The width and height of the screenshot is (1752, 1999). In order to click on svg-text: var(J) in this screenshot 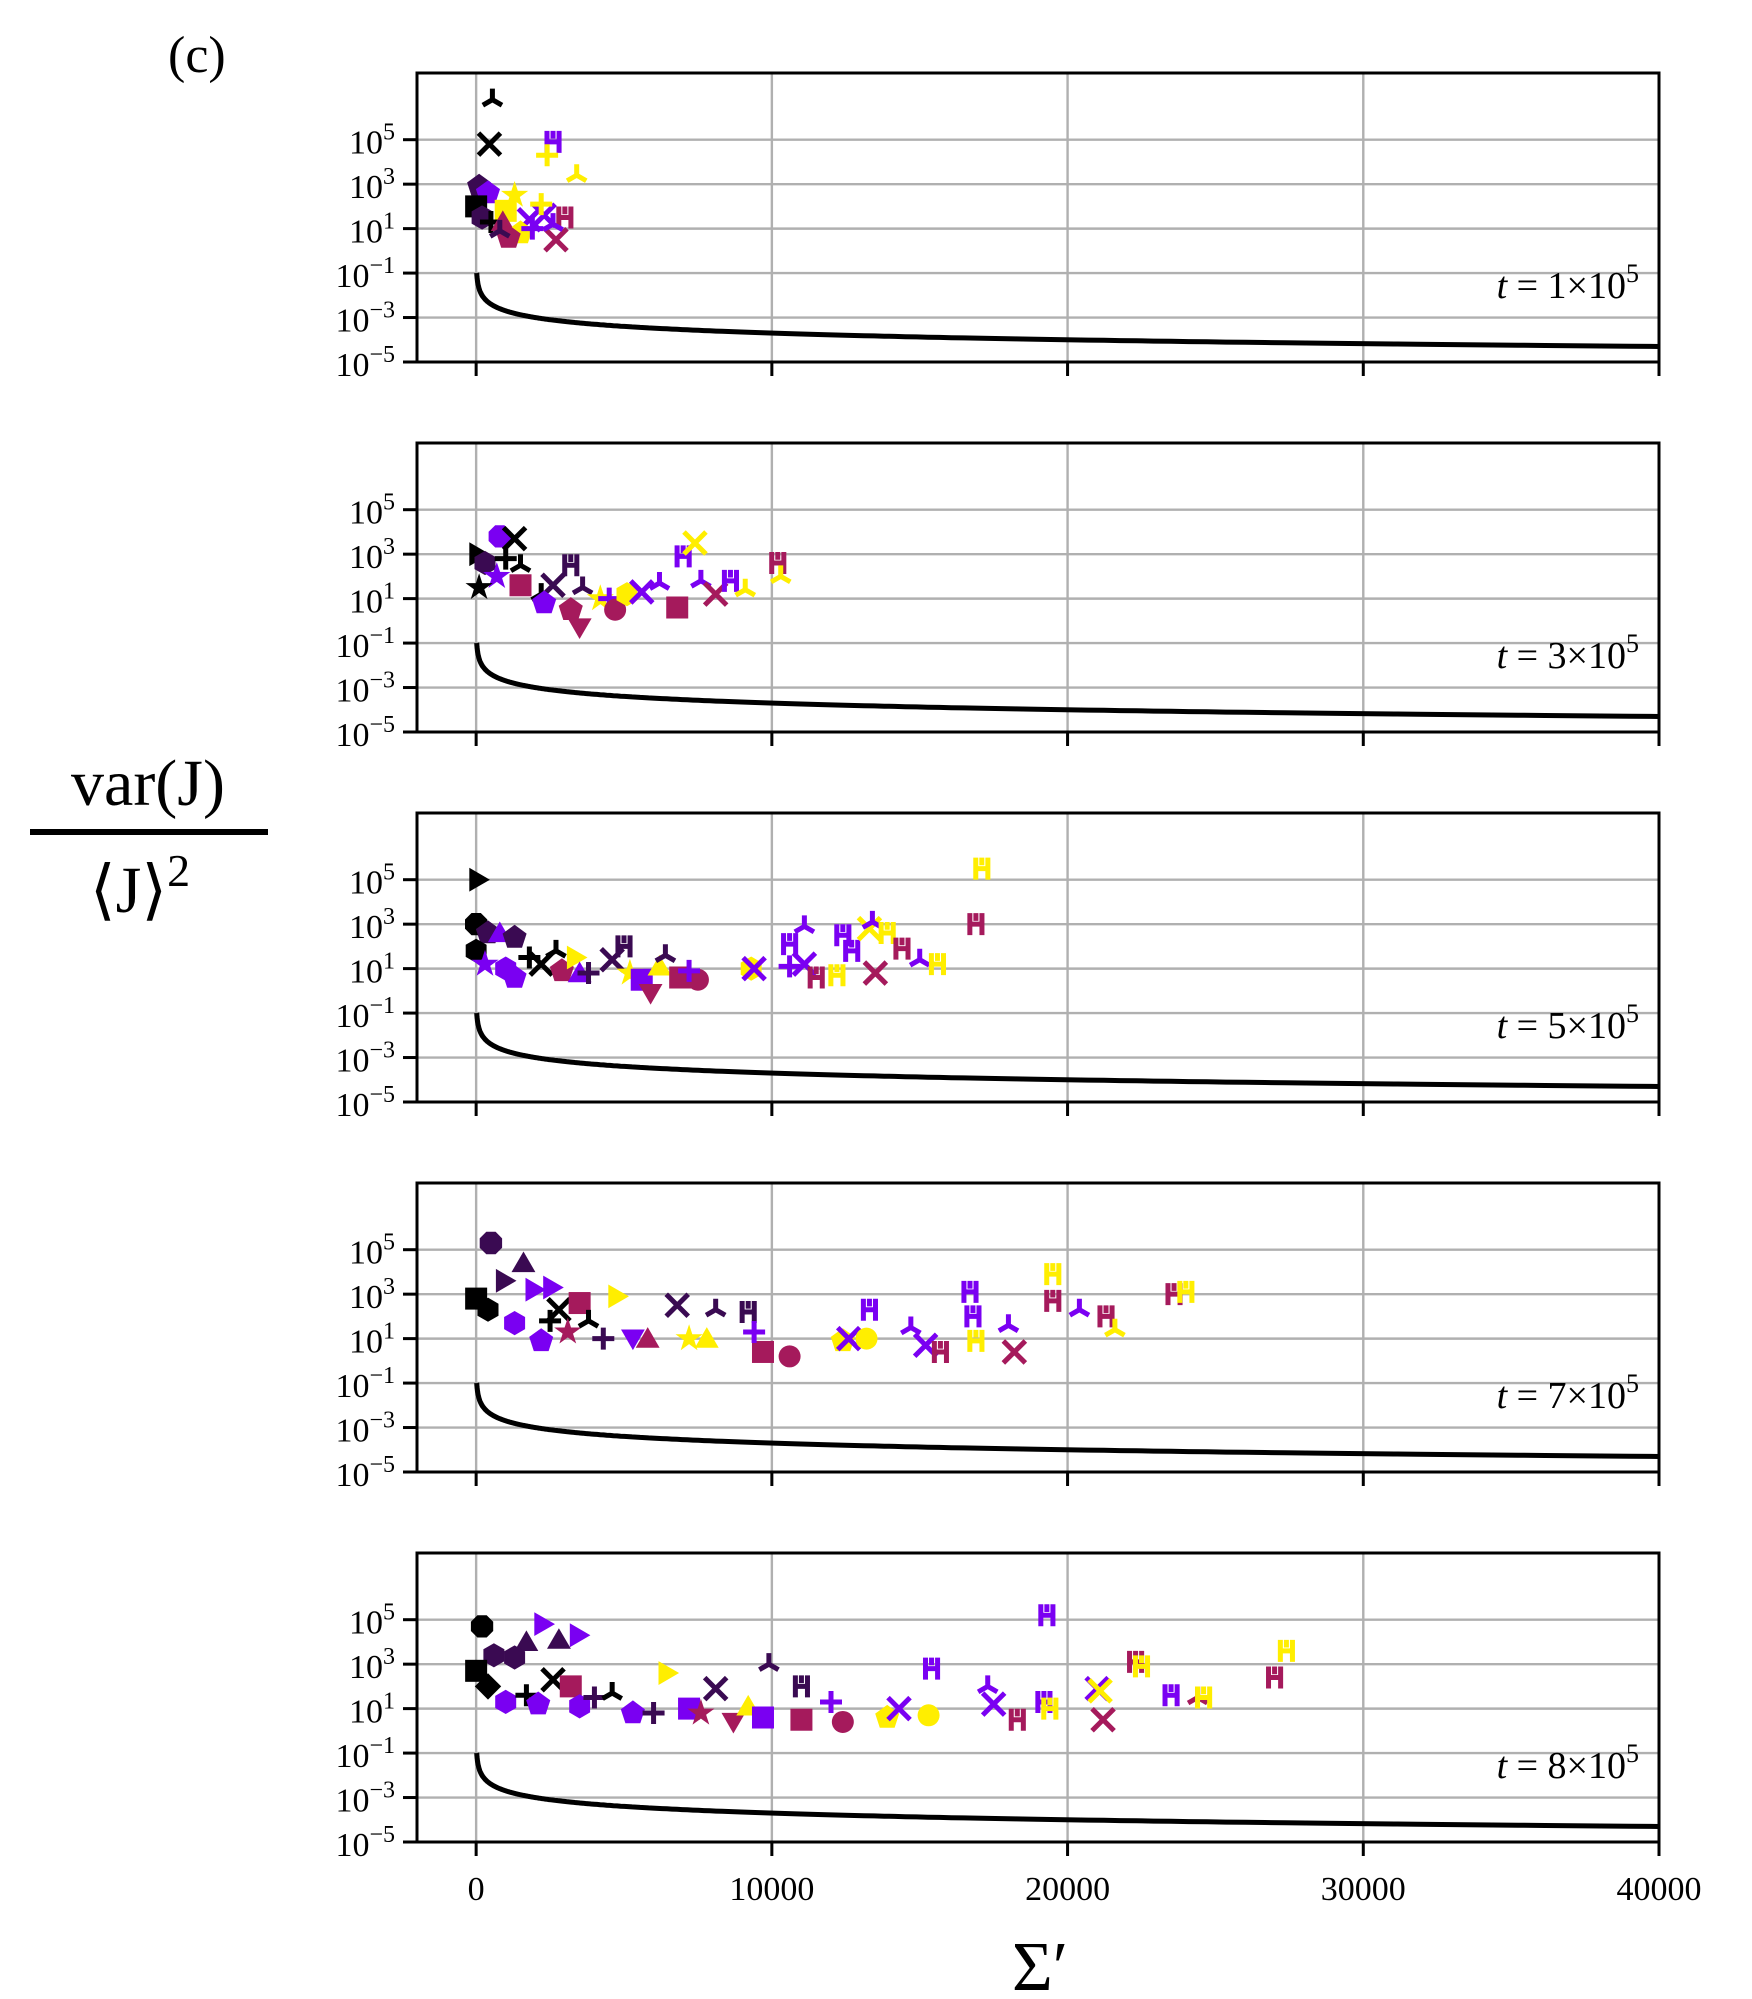, I will do `click(148, 783)`.